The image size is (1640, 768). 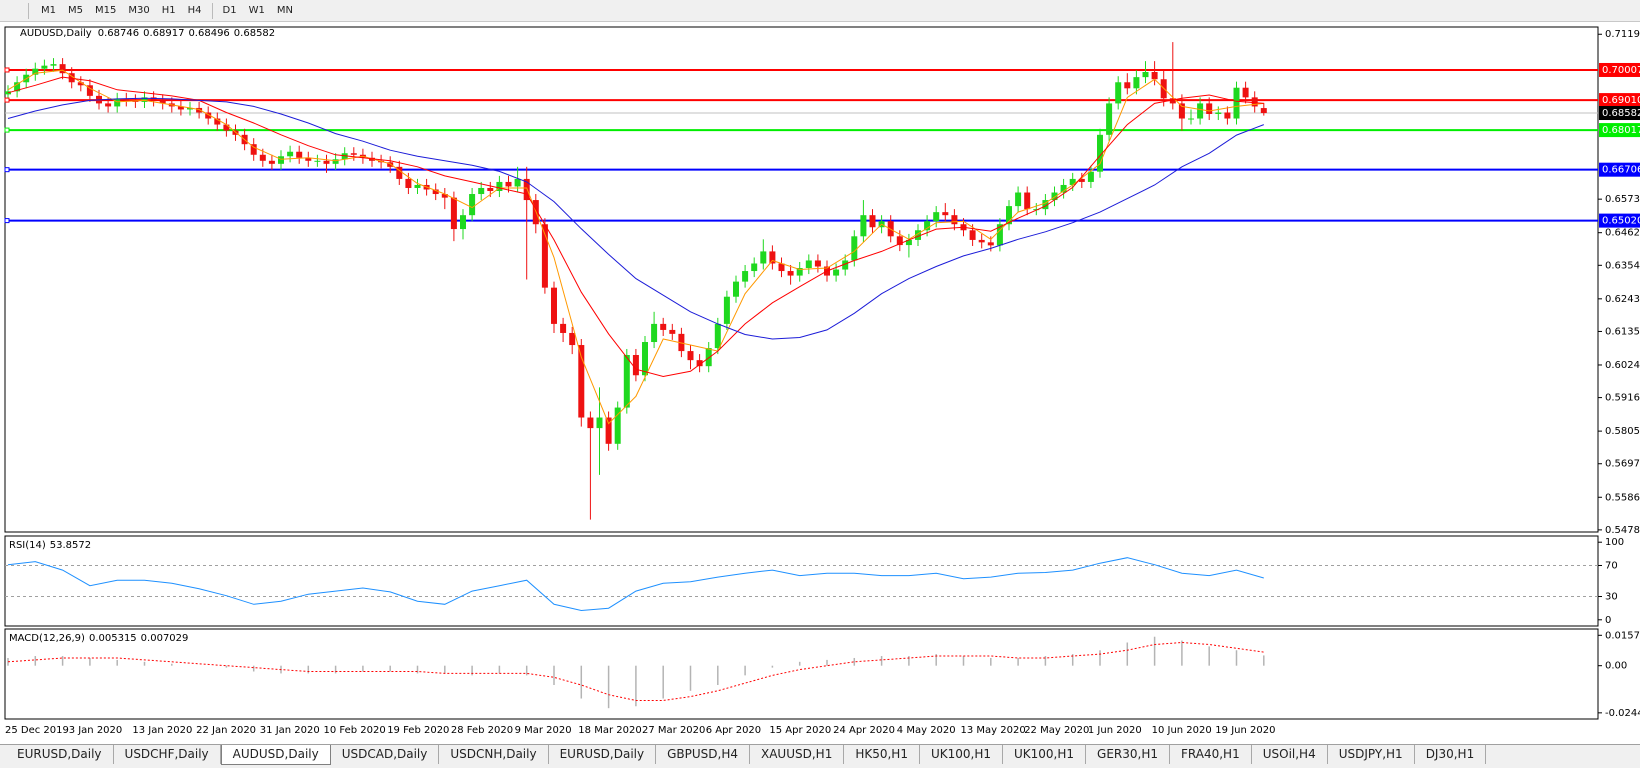 What do you see at coordinates (673, 730) in the screenshot?
I see `x-tick-label: 27 Mar 2020` at bounding box center [673, 730].